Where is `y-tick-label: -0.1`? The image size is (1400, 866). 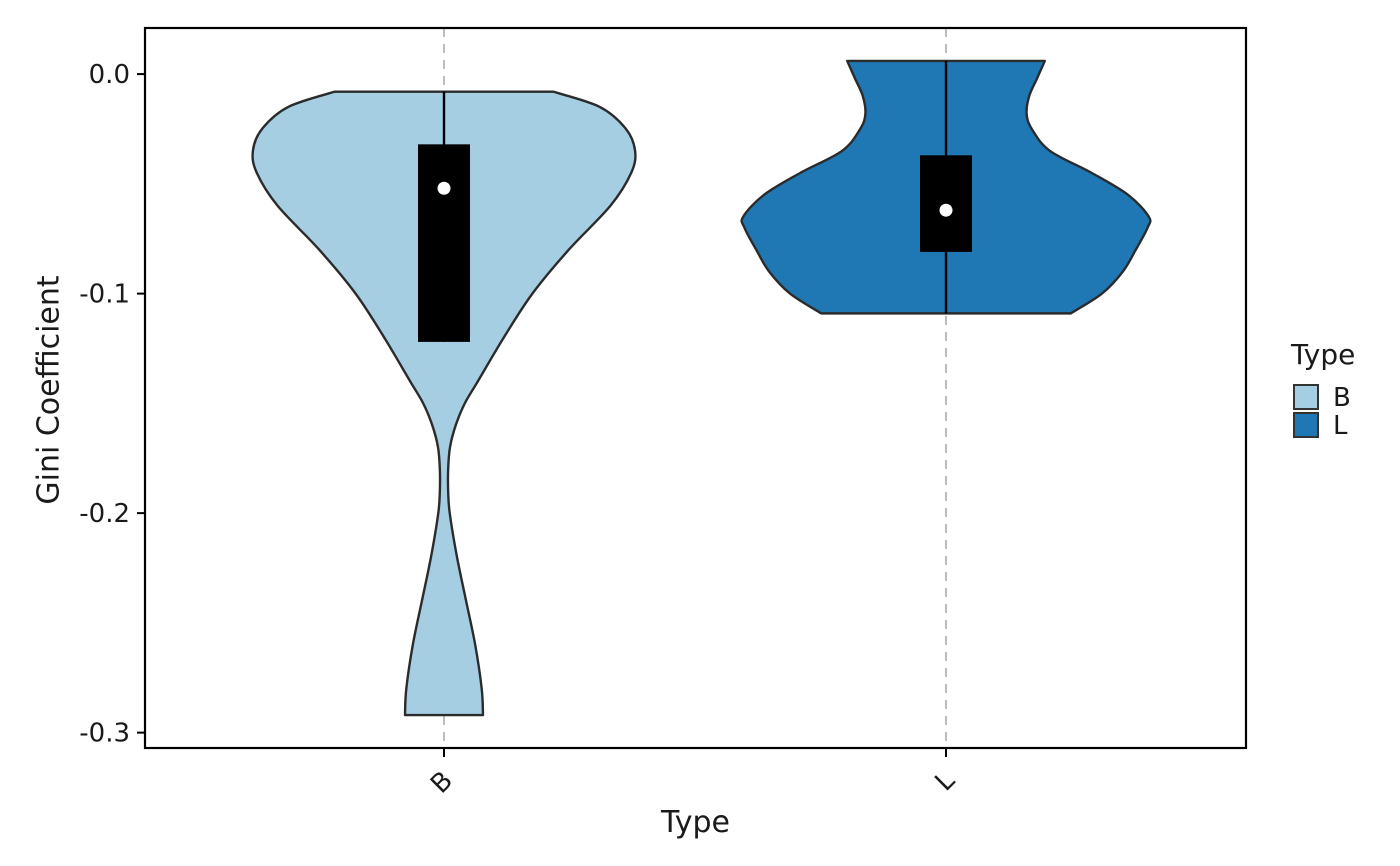
y-tick-label: -0.1 is located at coordinates (104, 295).